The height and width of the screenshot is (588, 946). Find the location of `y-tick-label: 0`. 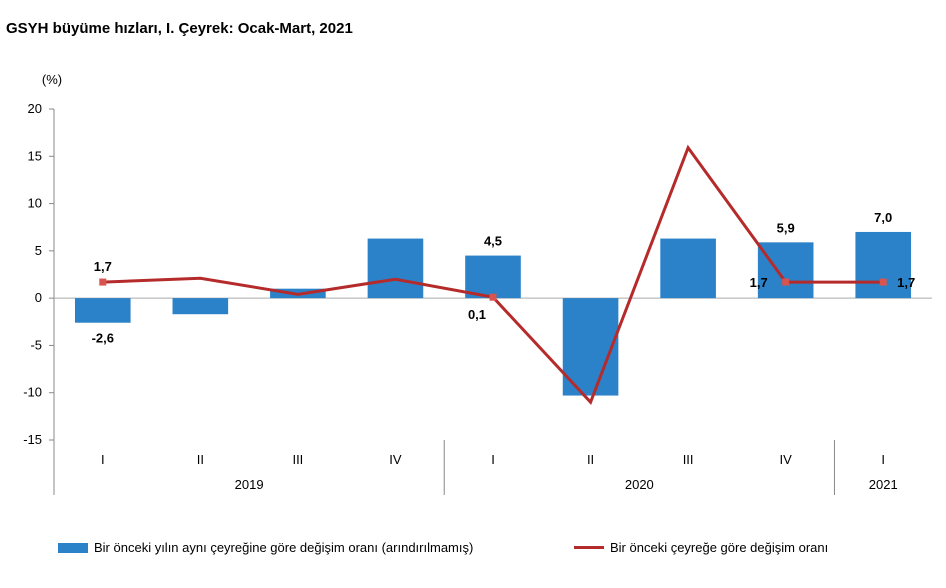

y-tick-label: 0 is located at coordinates (38, 297).